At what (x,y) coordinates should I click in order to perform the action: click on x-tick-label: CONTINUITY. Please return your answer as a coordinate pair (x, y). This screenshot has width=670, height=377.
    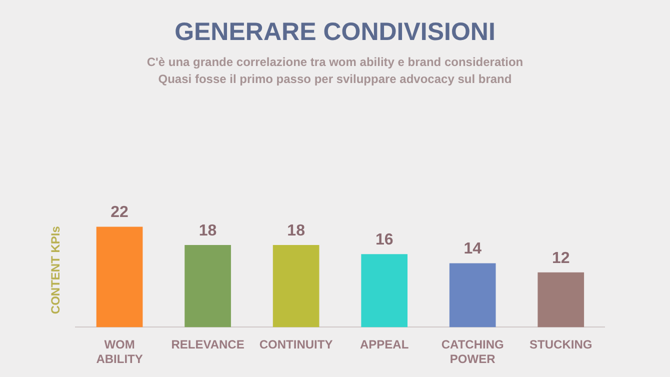
    Looking at the image, I should click on (296, 345).